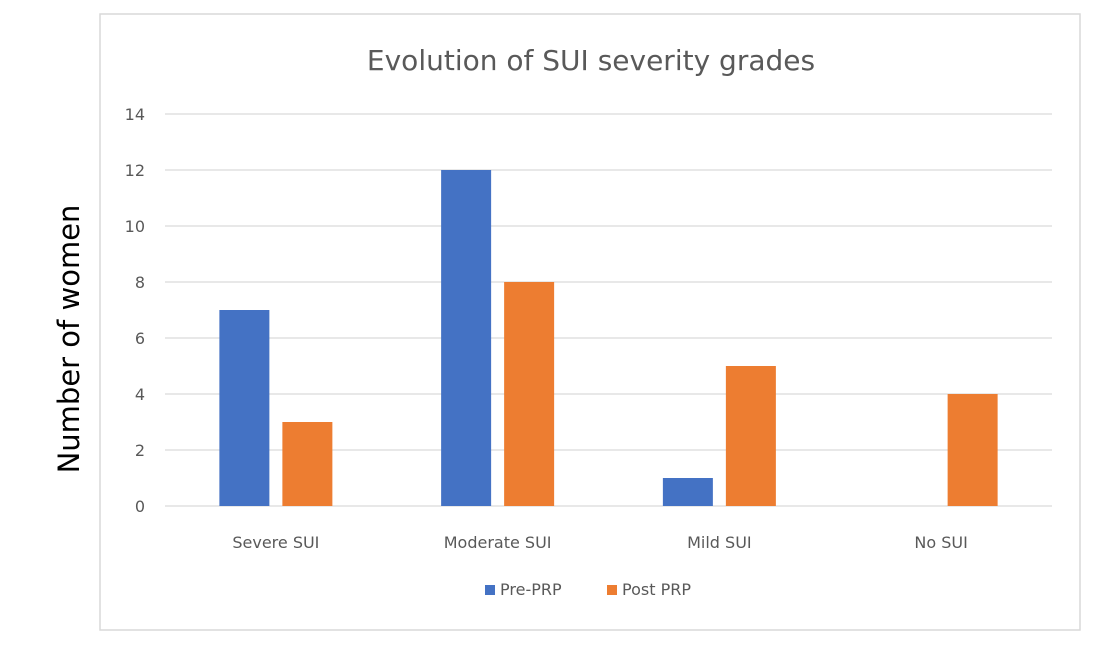 Image resolution: width=1103 pixels, height=662 pixels. I want to click on legend-label: Pre-PRP, so click(531, 589).